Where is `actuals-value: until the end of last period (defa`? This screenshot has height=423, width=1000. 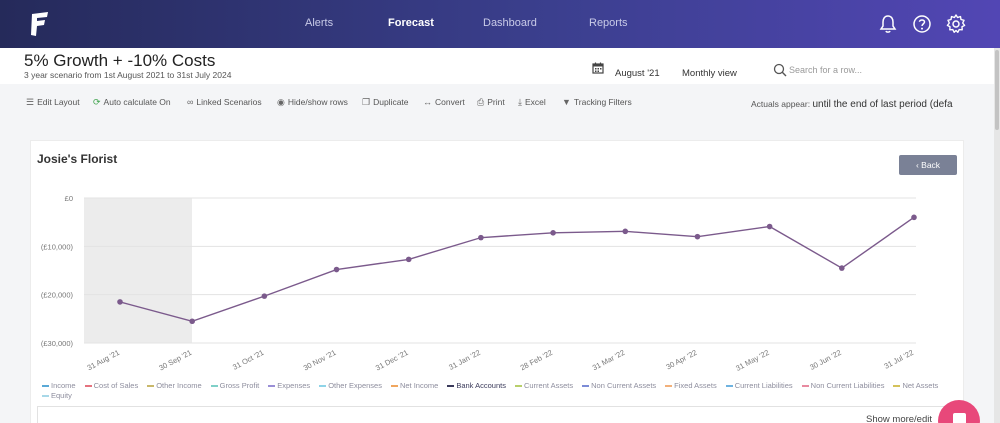 actuals-value: until the end of last period (defa is located at coordinates (882, 104).